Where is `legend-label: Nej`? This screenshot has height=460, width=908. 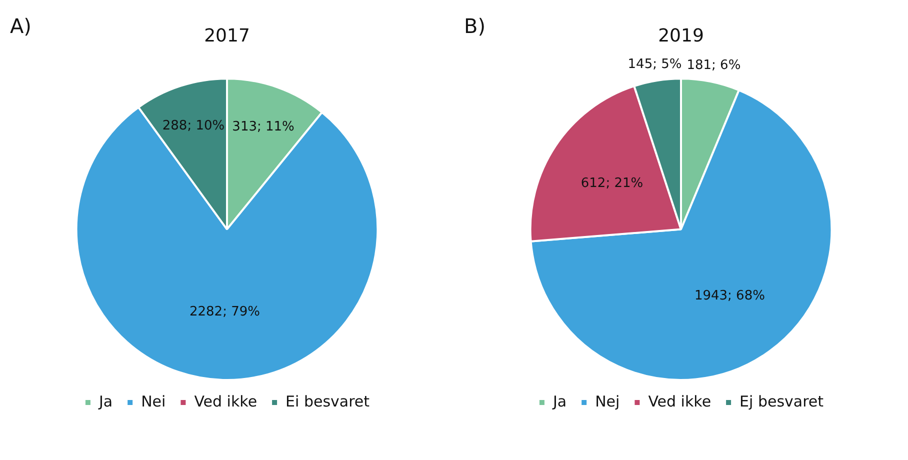 legend-label: Nej is located at coordinates (607, 401).